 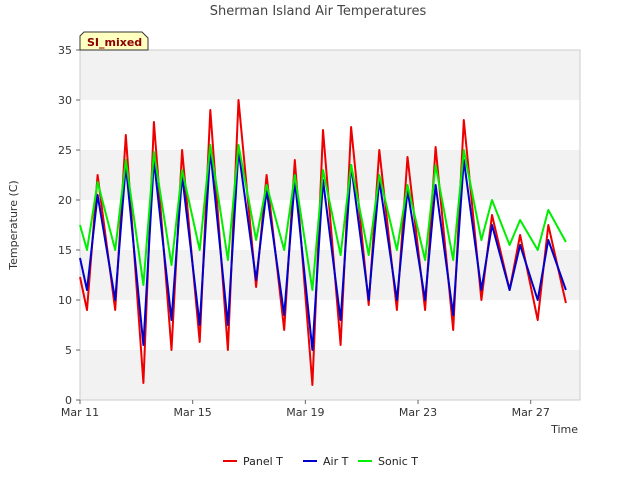 What do you see at coordinates (13, 225) in the screenshot?
I see `y-axis-title: Temperature (C)` at bounding box center [13, 225].